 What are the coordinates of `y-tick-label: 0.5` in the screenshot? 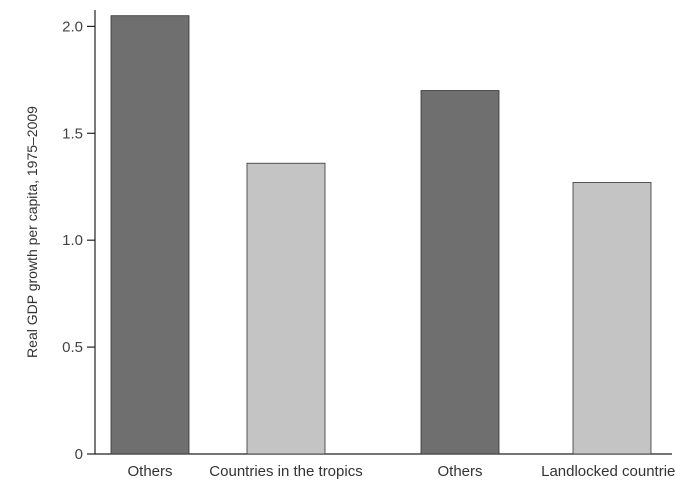 It's located at (72, 347).